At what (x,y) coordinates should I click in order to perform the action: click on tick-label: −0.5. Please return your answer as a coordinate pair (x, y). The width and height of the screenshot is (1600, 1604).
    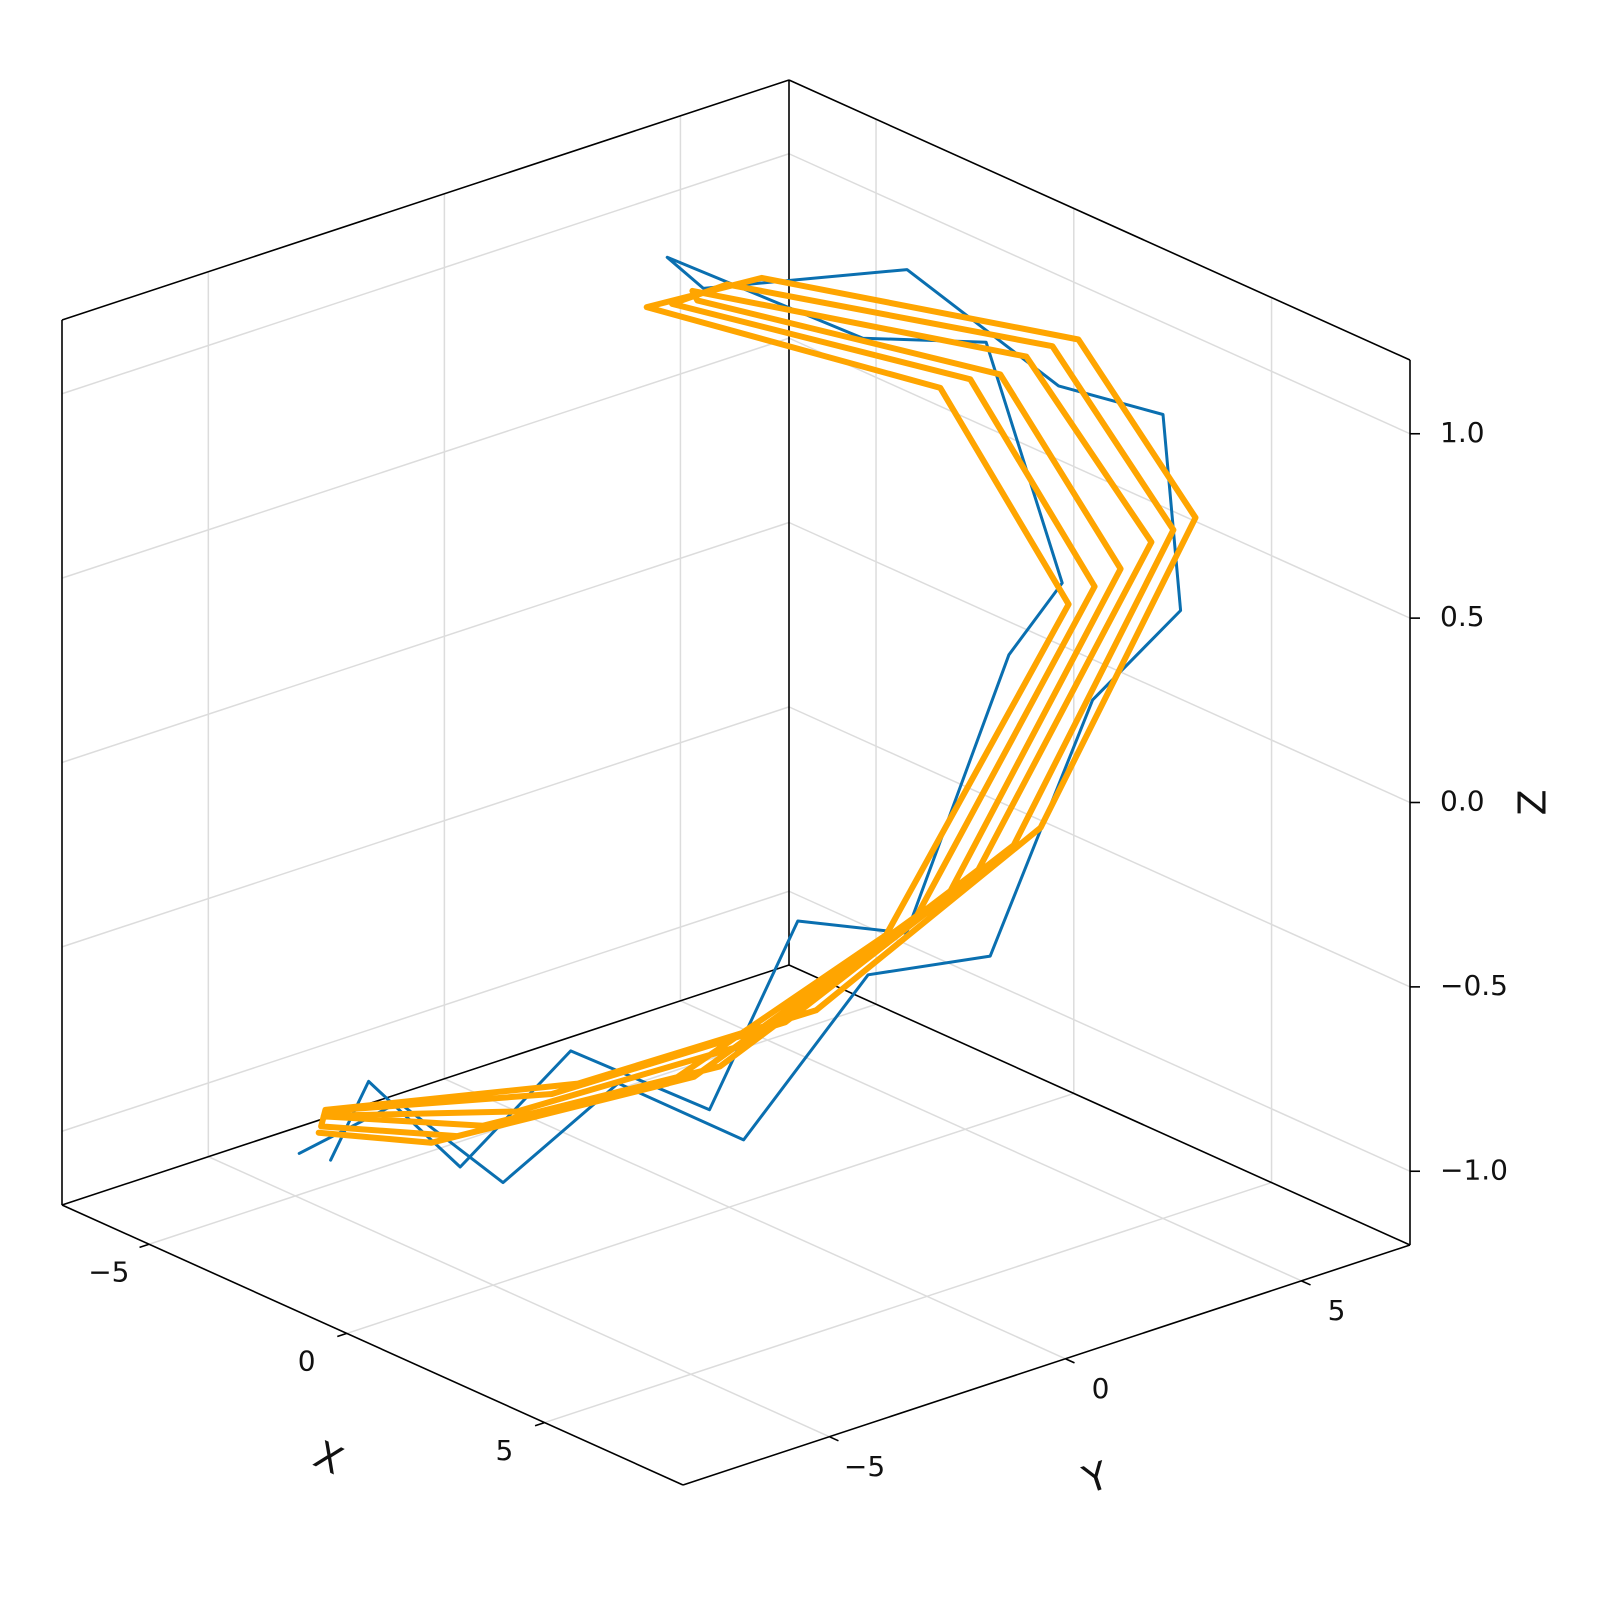
    Looking at the image, I should click on (1474, 985).